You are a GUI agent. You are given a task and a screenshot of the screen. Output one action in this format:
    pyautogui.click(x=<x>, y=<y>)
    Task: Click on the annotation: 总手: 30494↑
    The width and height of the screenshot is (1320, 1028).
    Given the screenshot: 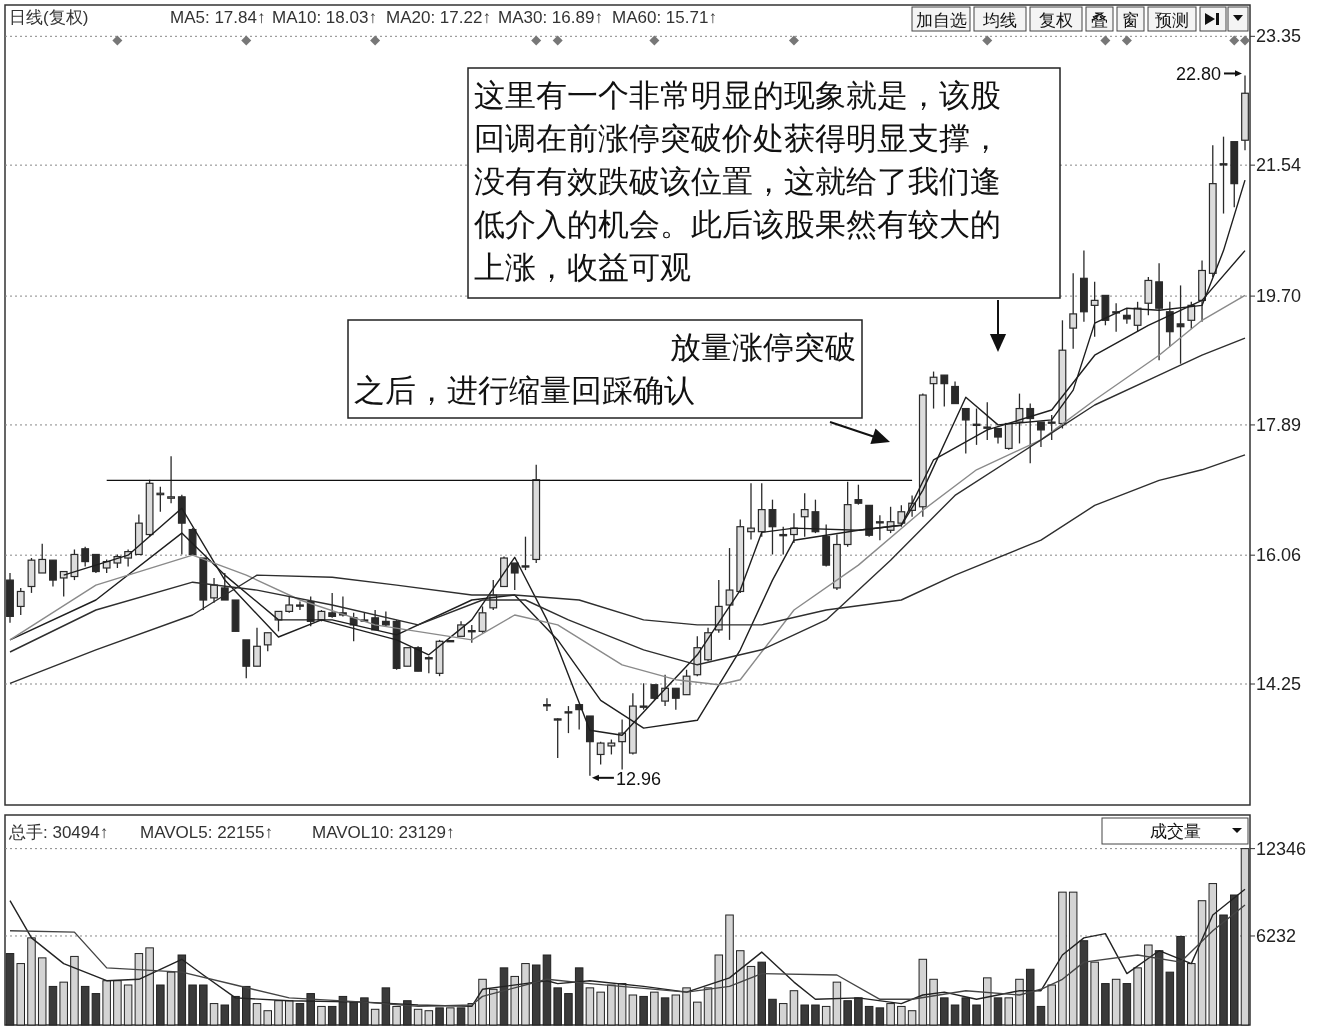 What is the action you would take?
    pyautogui.click(x=58, y=832)
    